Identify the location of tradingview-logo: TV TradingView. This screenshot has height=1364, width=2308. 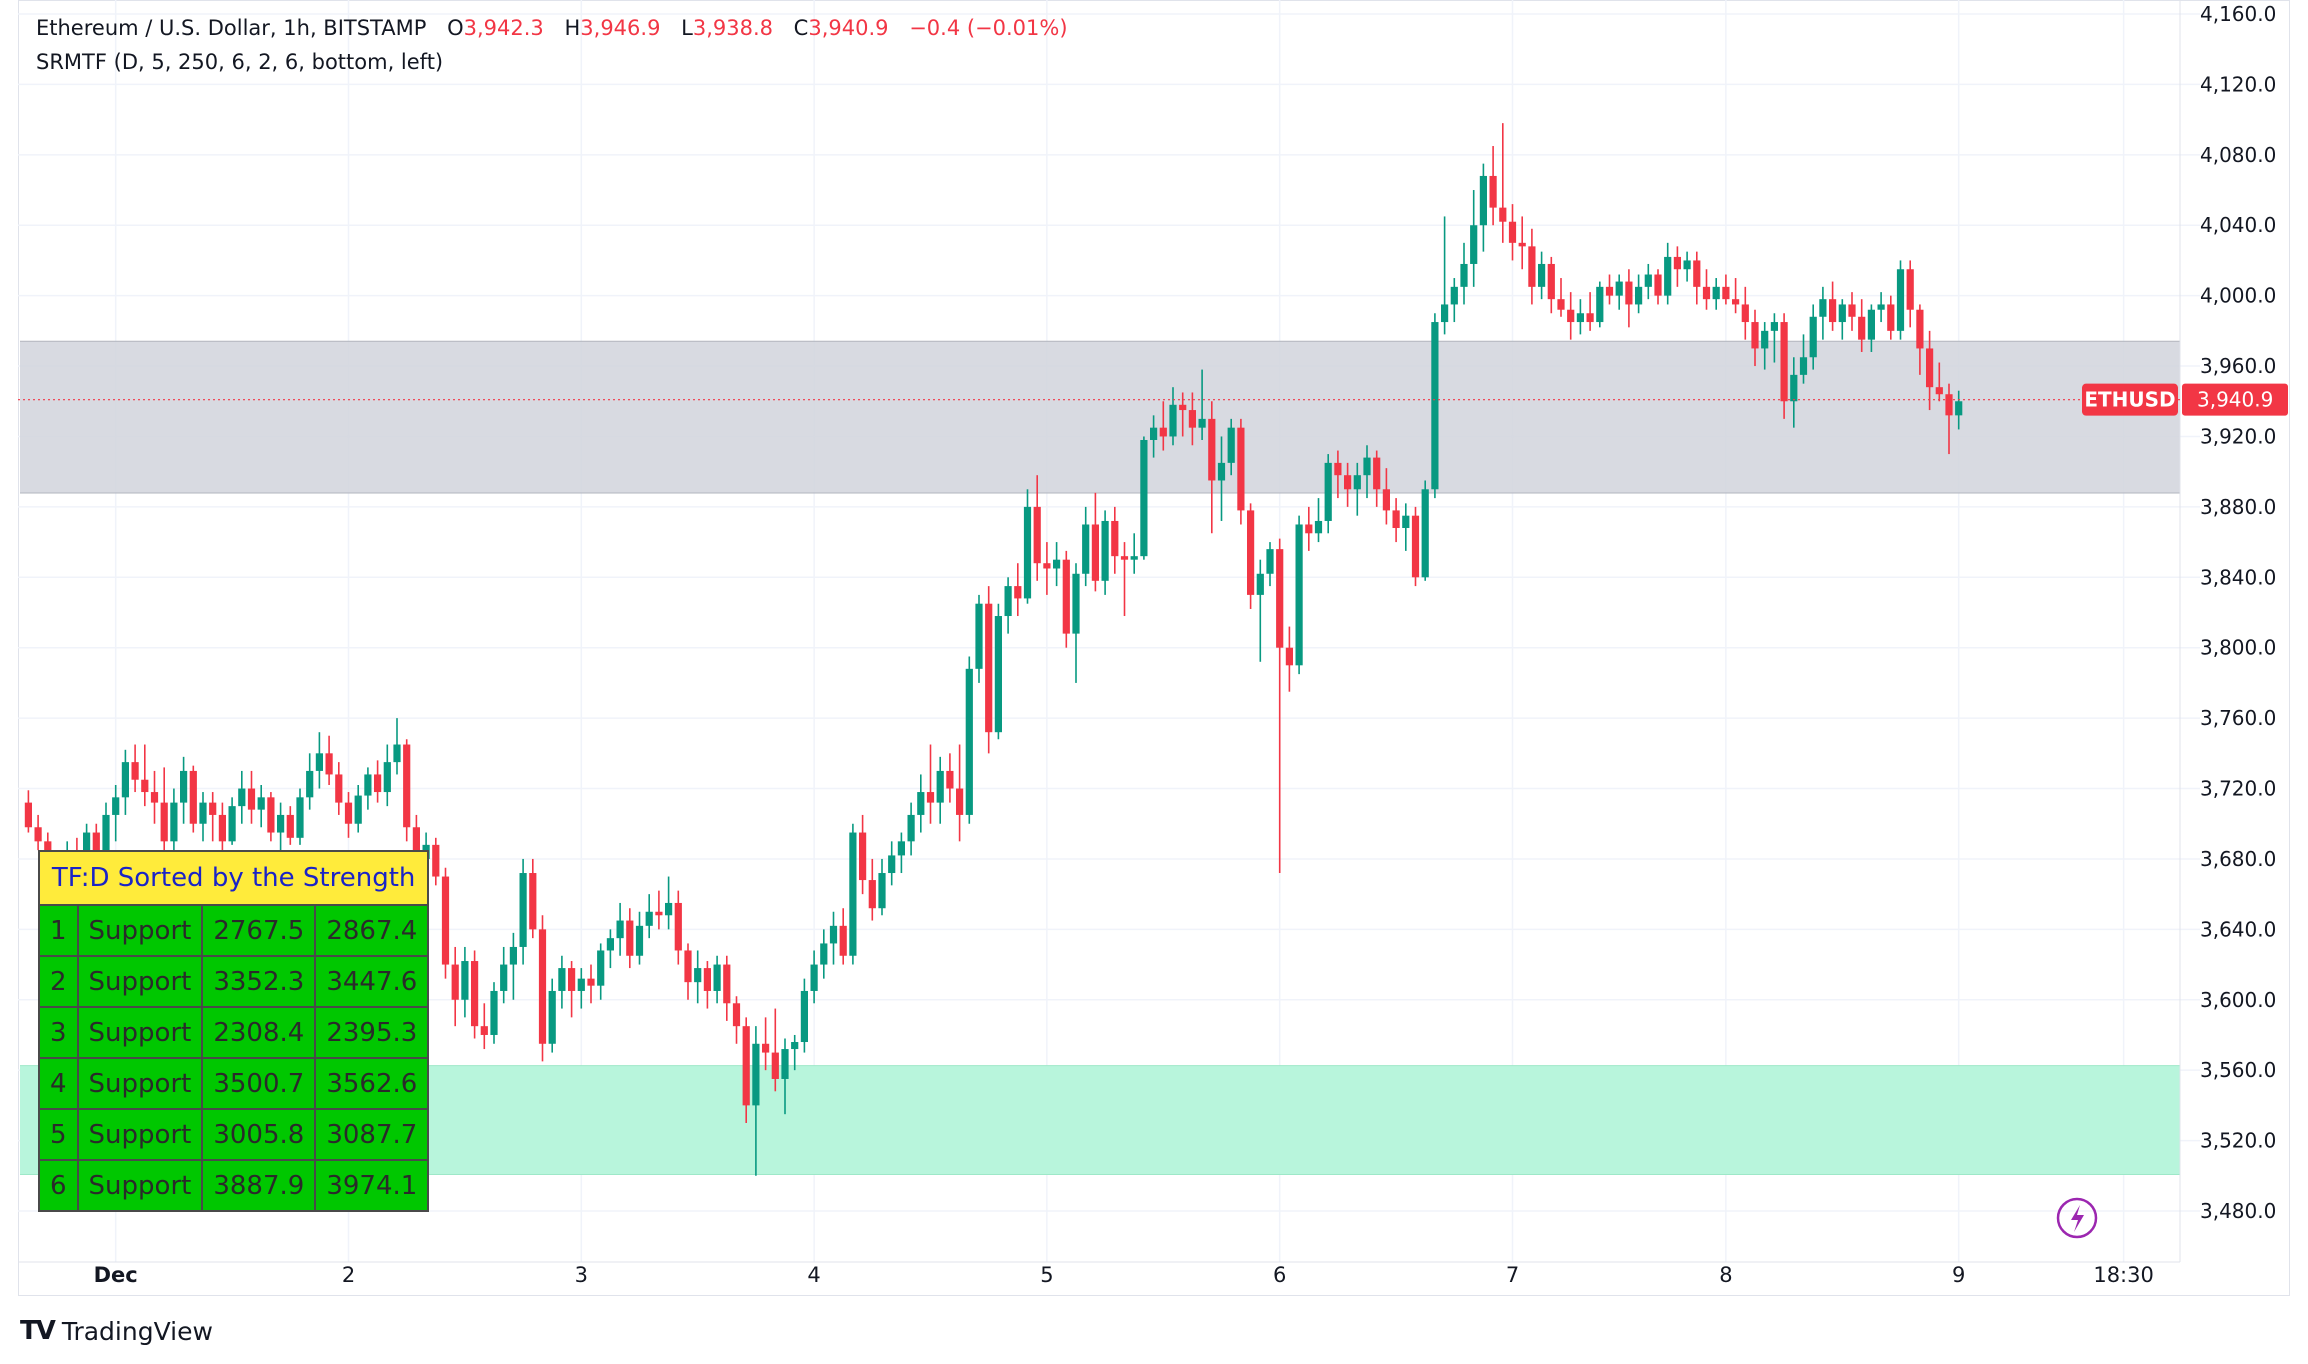
(116, 1331).